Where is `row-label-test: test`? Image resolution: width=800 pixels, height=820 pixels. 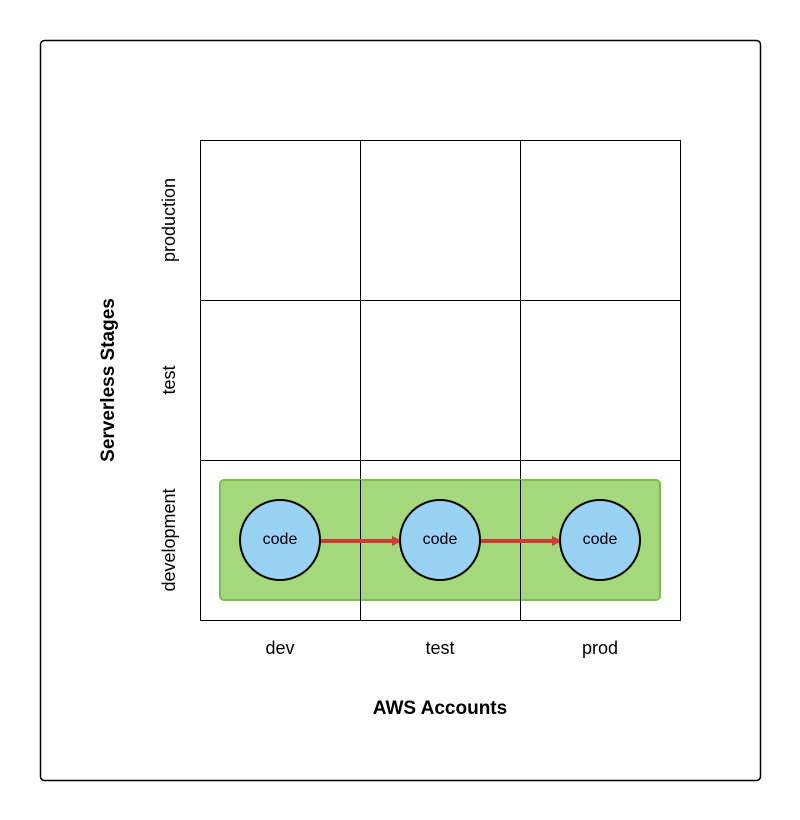
row-label-test: test is located at coordinates (169, 379).